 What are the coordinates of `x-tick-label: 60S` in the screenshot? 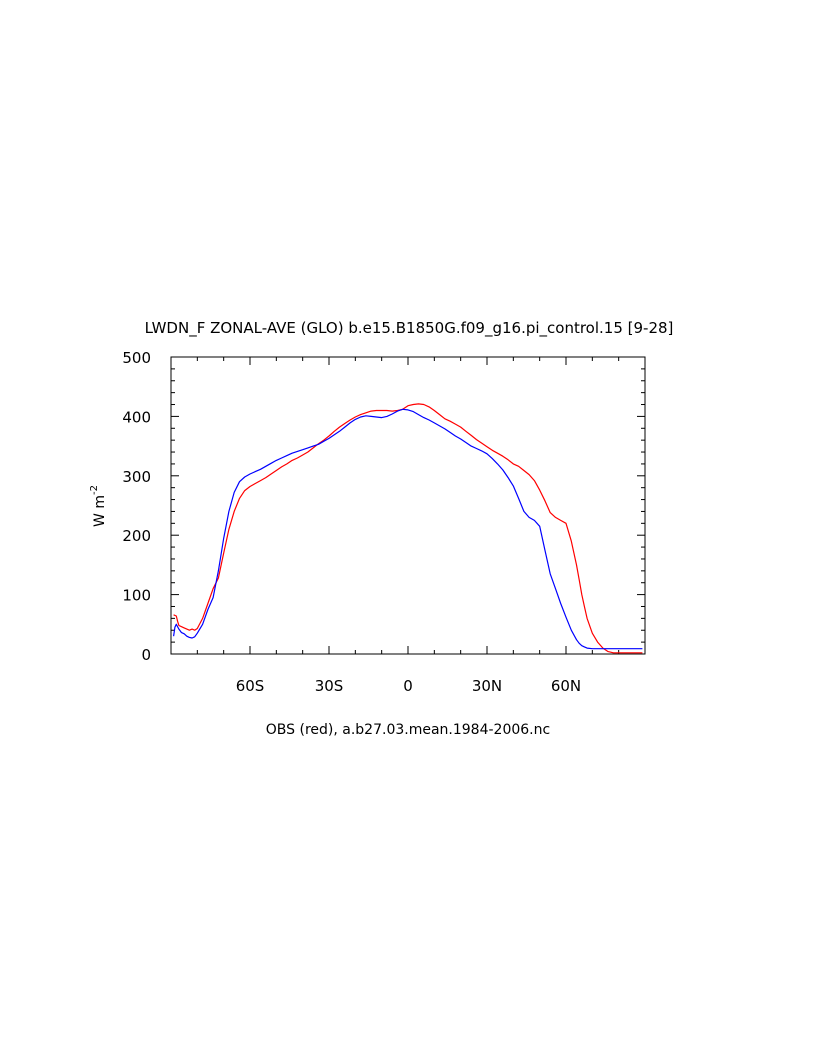 It's located at (250, 686).